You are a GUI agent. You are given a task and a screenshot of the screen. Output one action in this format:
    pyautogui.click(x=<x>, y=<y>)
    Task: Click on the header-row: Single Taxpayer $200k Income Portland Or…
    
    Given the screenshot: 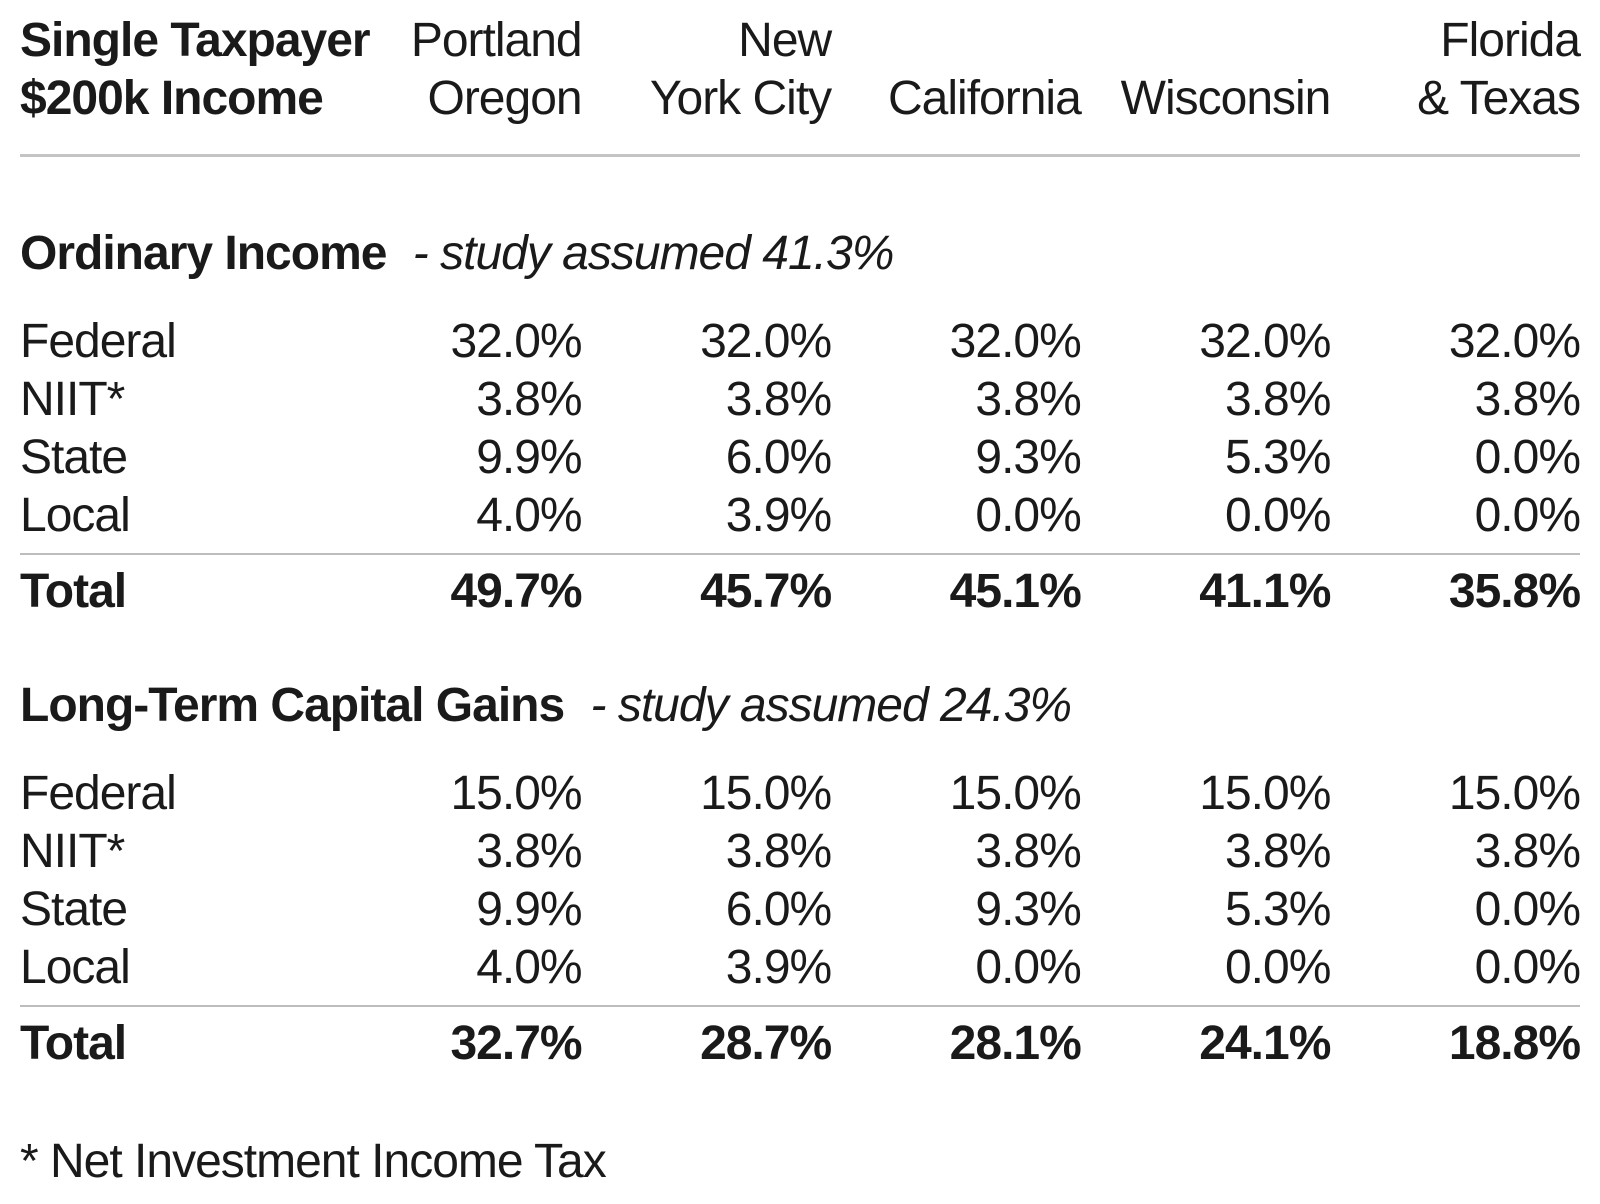 What is the action you would take?
    pyautogui.click(x=800, y=84)
    